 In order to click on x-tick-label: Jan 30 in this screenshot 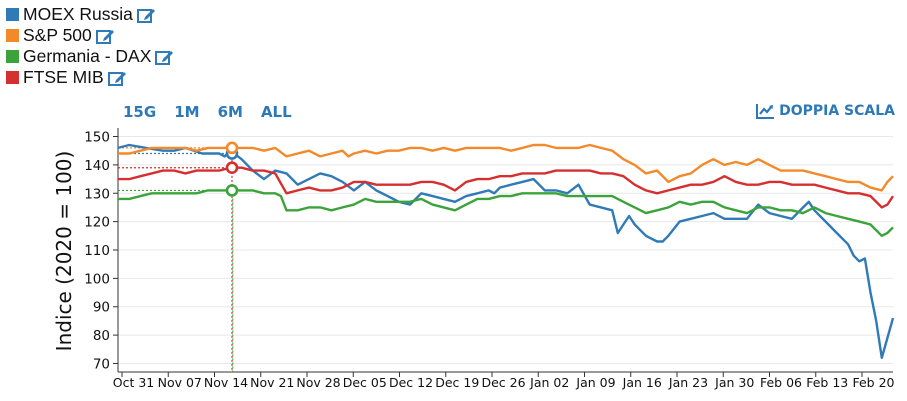, I will do `click(734, 382)`.